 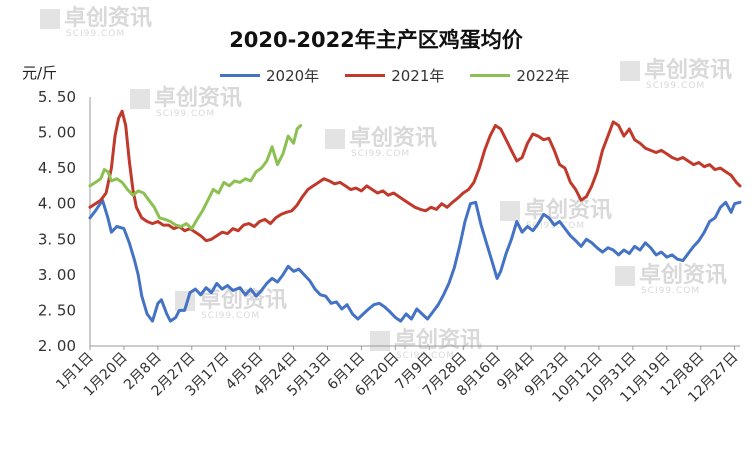 I want to click on y-tick-label: 3. 00, so click(x=57, y=275).